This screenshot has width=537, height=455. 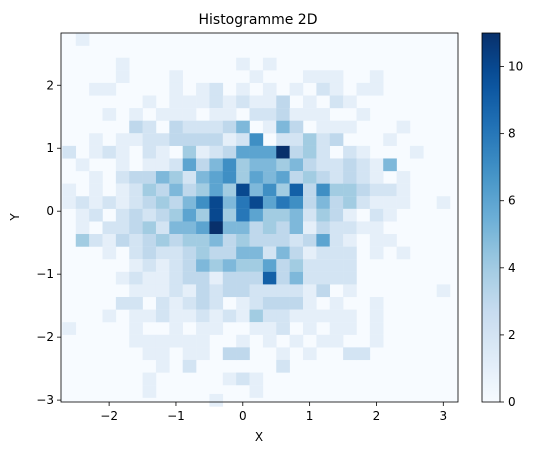 I want to click on colorbar-frame, so click(x=491, y=217).